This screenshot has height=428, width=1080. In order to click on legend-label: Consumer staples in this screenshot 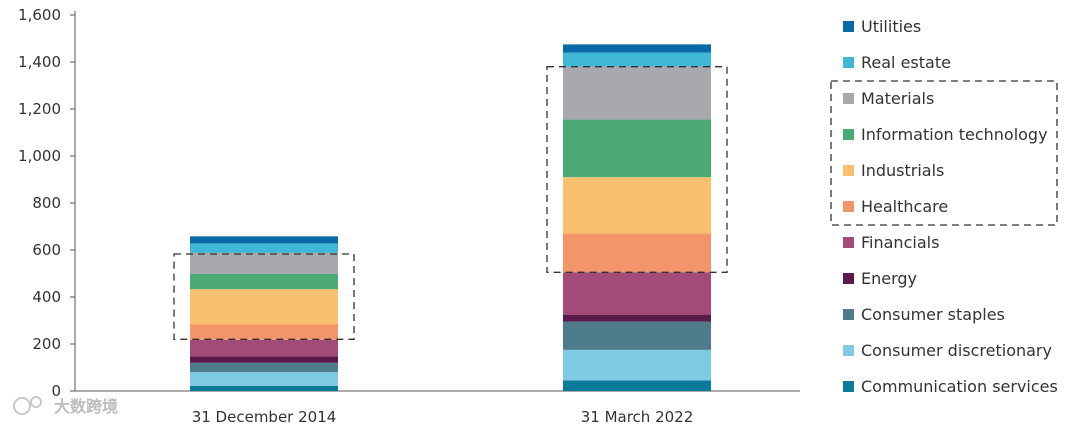, I will do `click(933, 314)`.